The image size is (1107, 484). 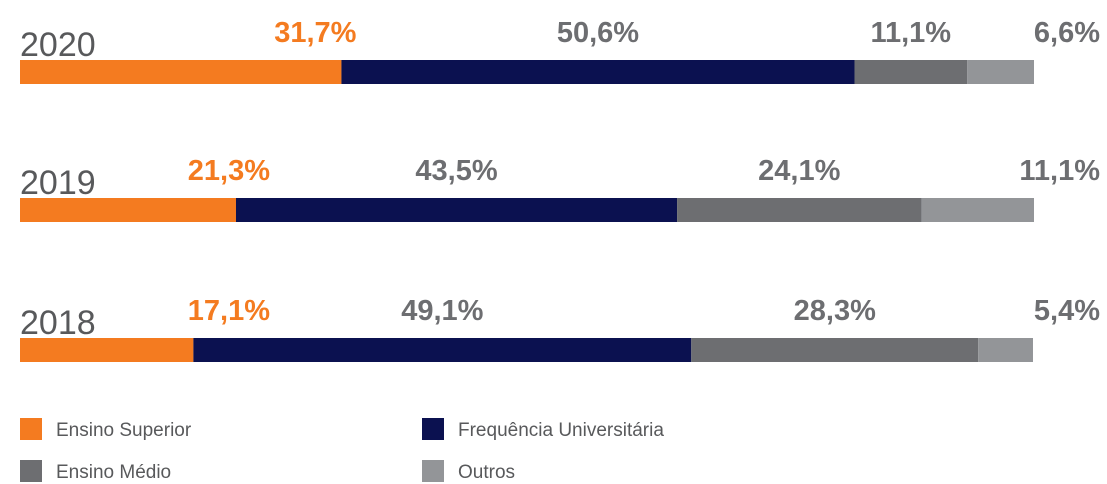 I want to click on value-label: 5,4%, so click(x=1067, y=311).